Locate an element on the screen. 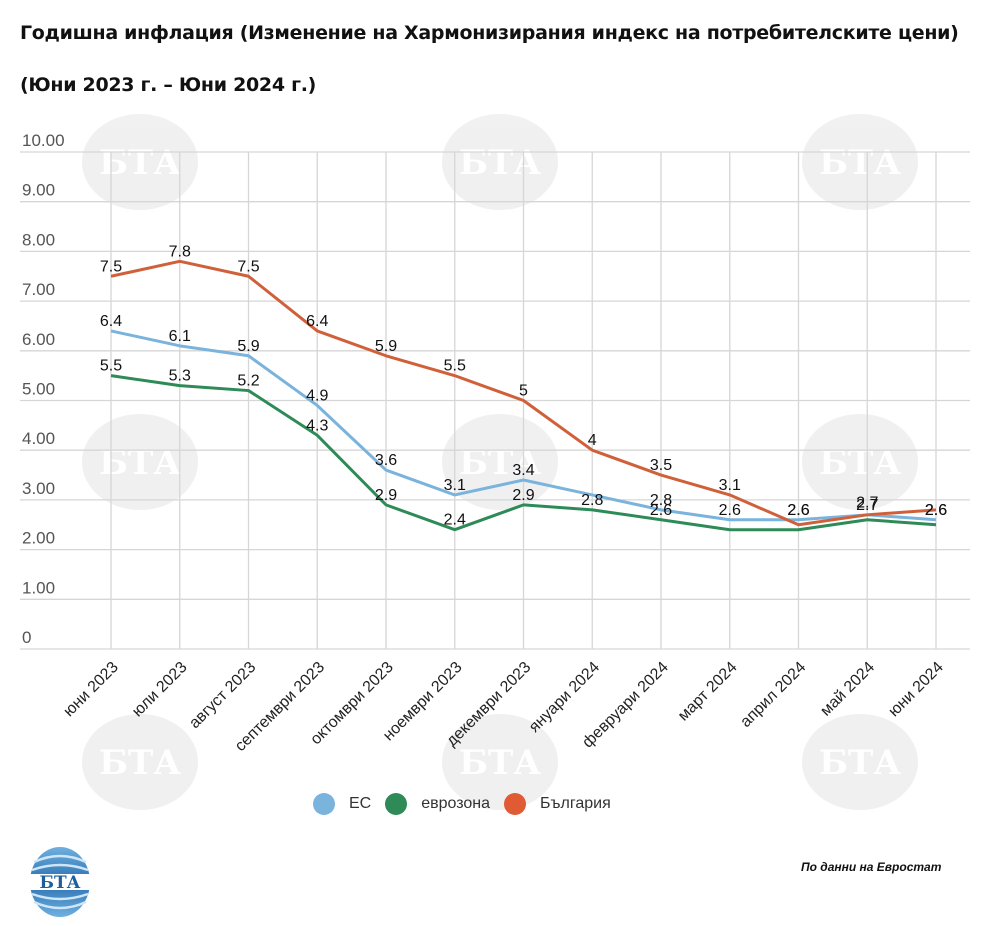 The width and height of the screenshot is (1000, 926). legend-eurozone-marker-icon is located at coordinates (396, 804).